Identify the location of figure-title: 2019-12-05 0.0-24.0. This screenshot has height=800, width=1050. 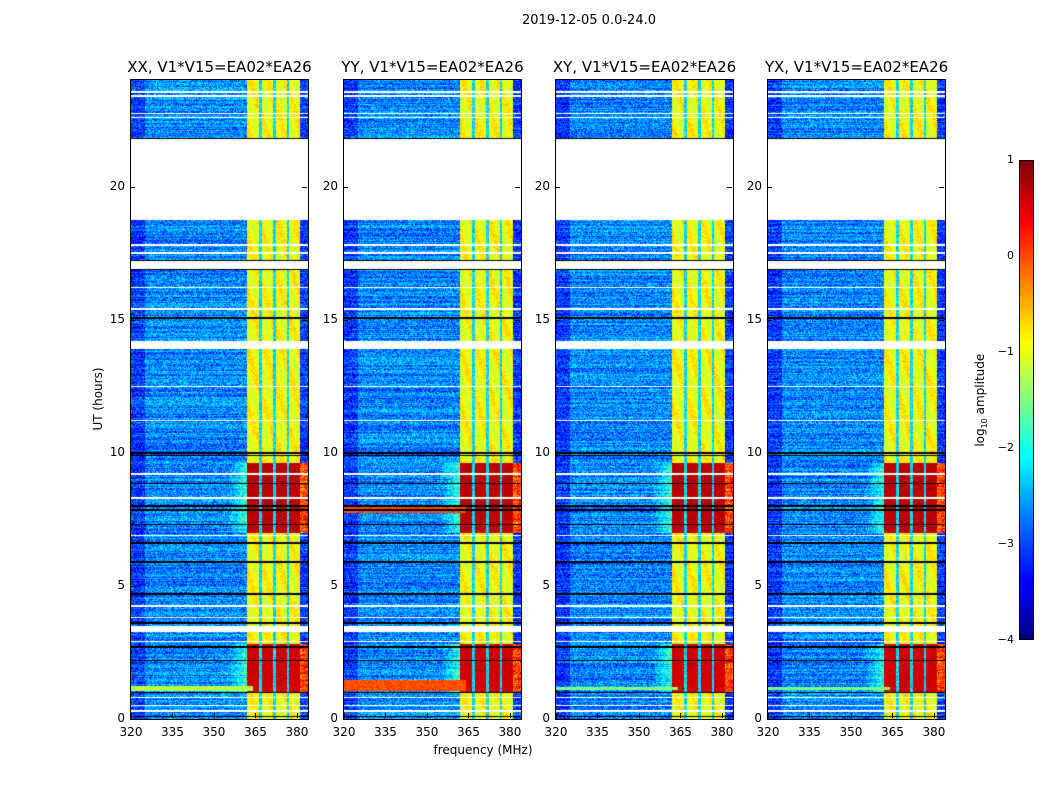
(589, 20).